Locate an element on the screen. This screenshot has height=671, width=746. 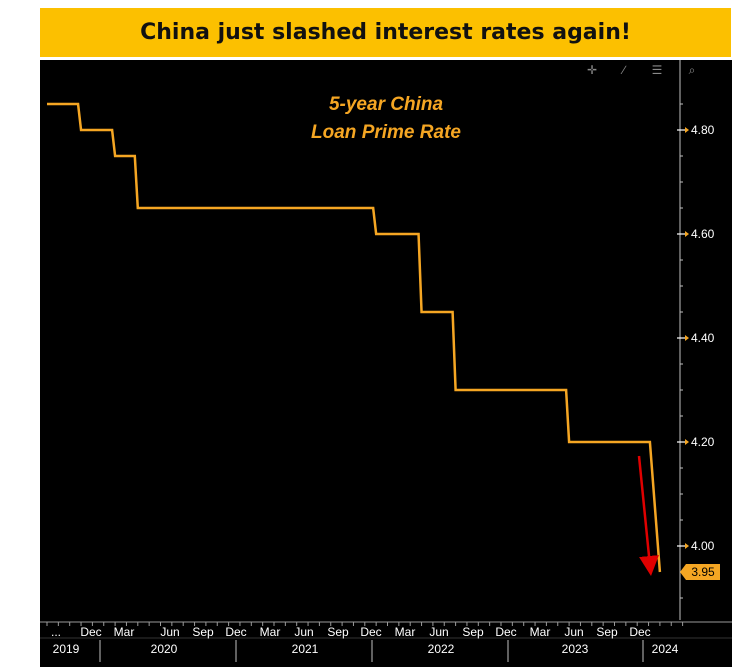
x-year-label: 2024 is located at coordinates (665, 649).